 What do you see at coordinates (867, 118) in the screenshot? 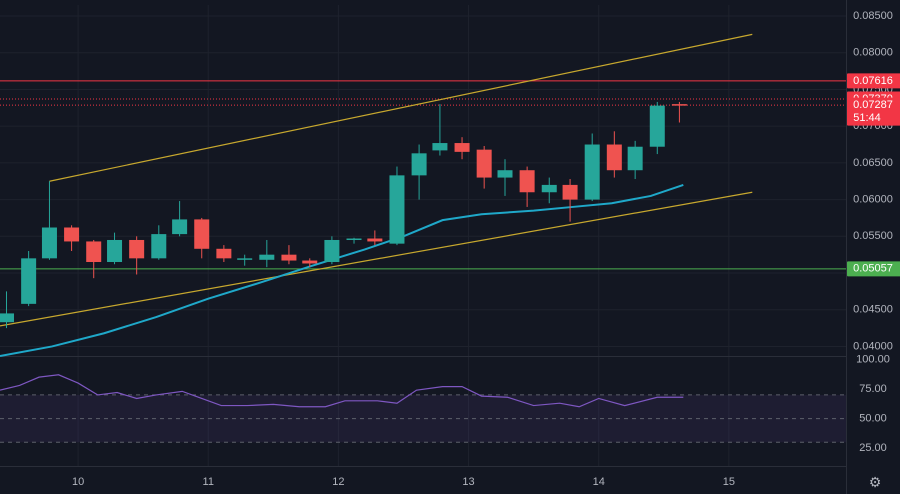
I see `bar-countdown-label: 51:44` at bounding box center [867, 118].